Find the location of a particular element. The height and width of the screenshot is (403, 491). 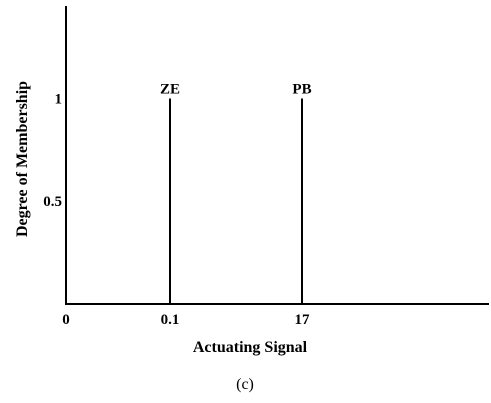

x-axis-label: Actuating Signal is located at coordinates (250, 347).